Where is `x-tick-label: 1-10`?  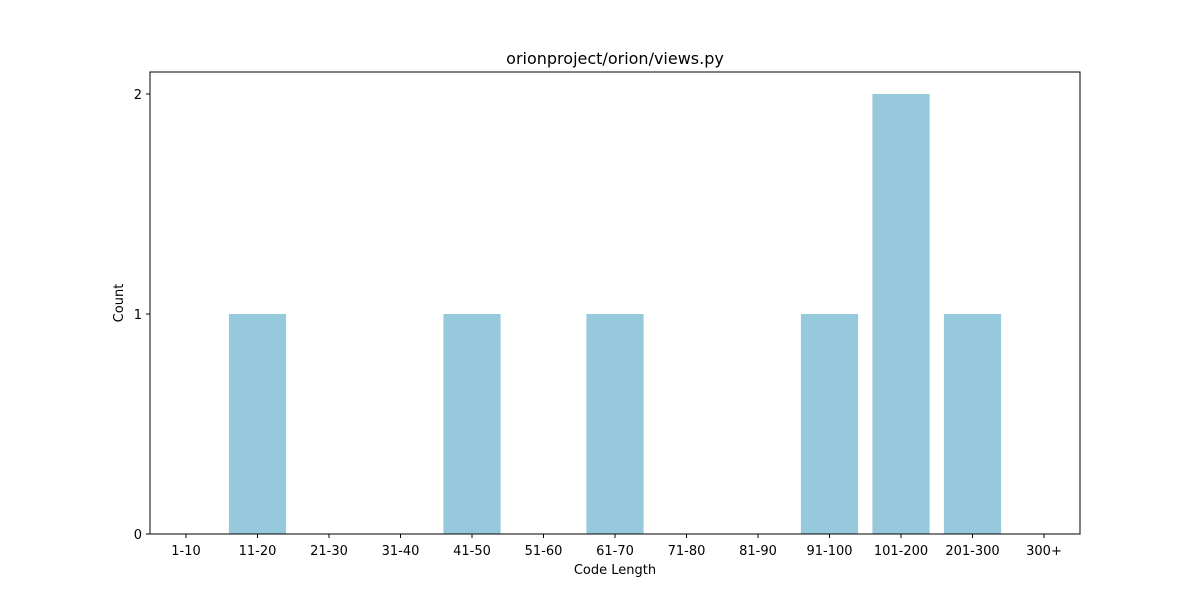
x-tick-label: 1-10 is located at coordinates (186, 551).